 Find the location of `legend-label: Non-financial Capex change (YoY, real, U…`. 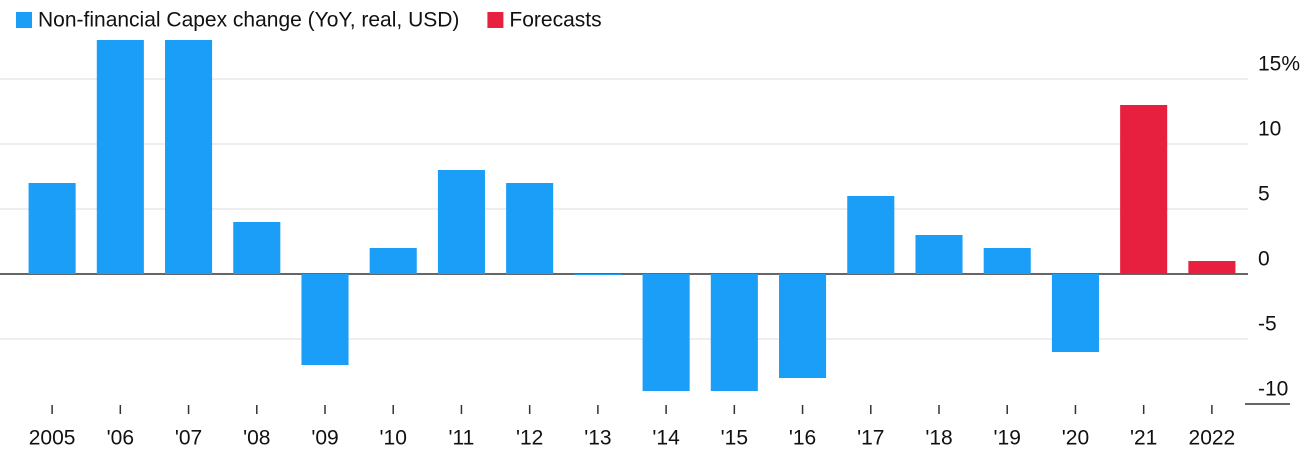

legend-label: Non-financial Capex change (YoY, real, U… is located at coordinates (248, 20).